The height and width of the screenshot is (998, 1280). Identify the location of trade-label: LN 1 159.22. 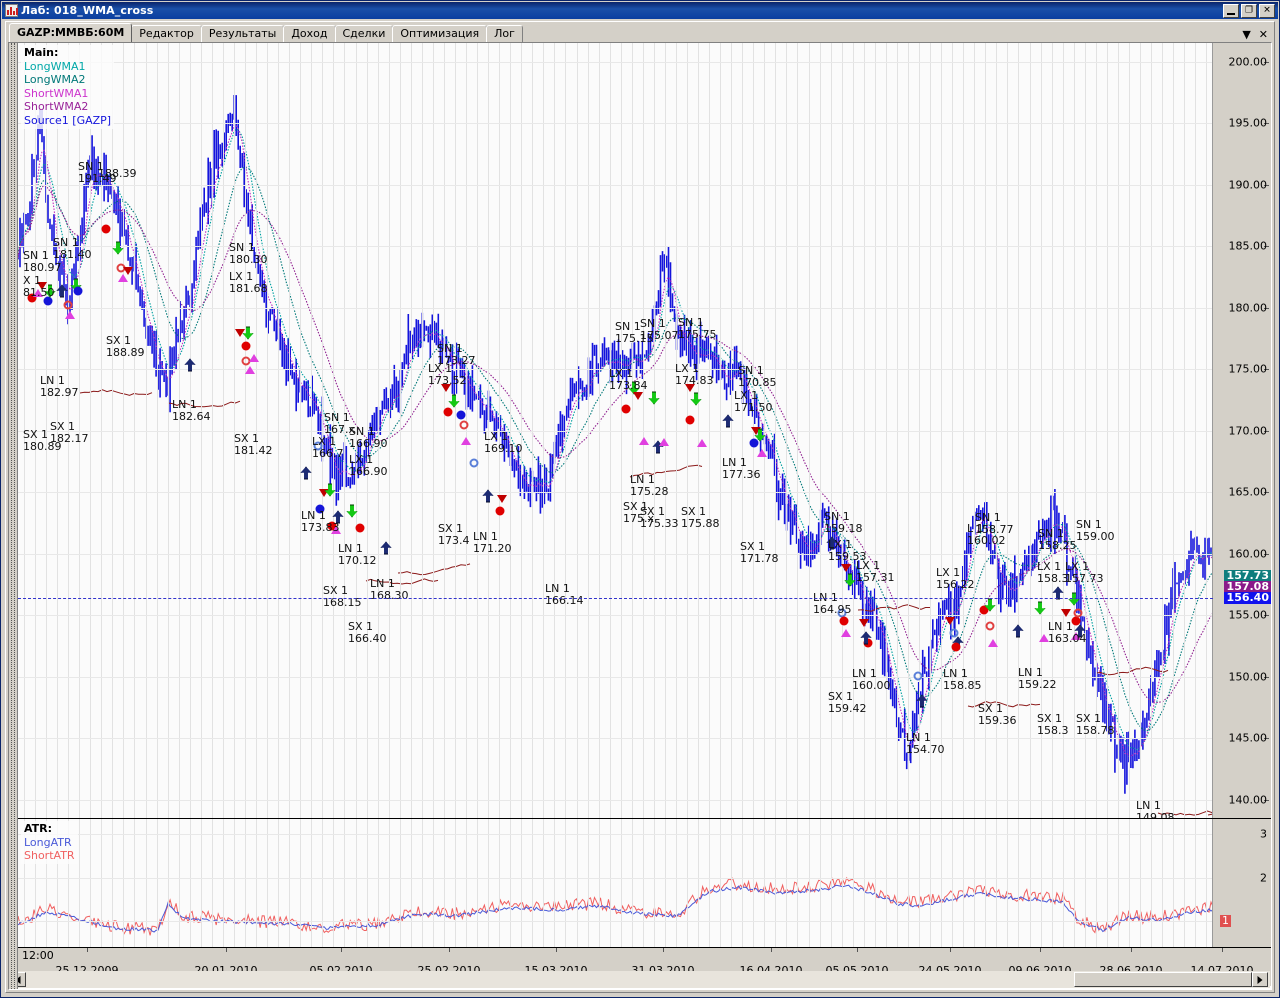
(1037, 678).